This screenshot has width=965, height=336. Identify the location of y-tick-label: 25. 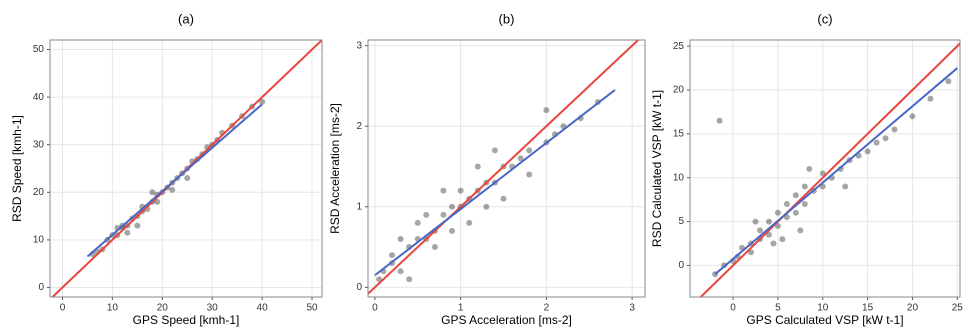
(679, 46).